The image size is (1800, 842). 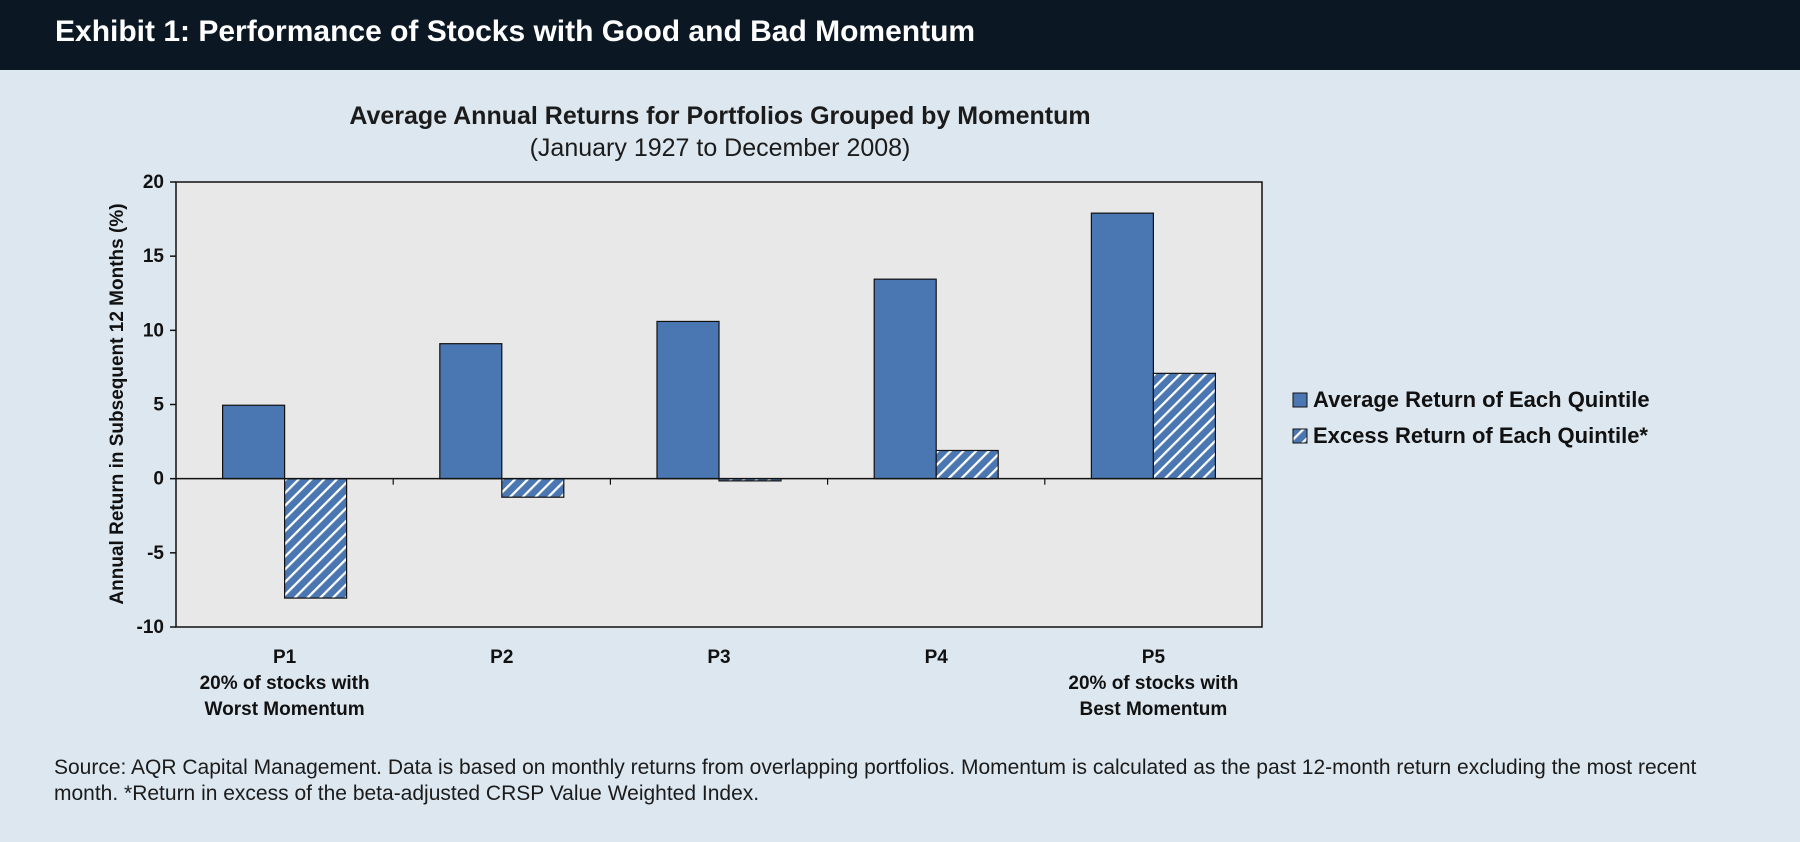 What do you see at coordinates (285, 683) in the screenshot?
I see `category-label: P1 20% of stocks with Worst Momentum` at bounding box center [285, 683].